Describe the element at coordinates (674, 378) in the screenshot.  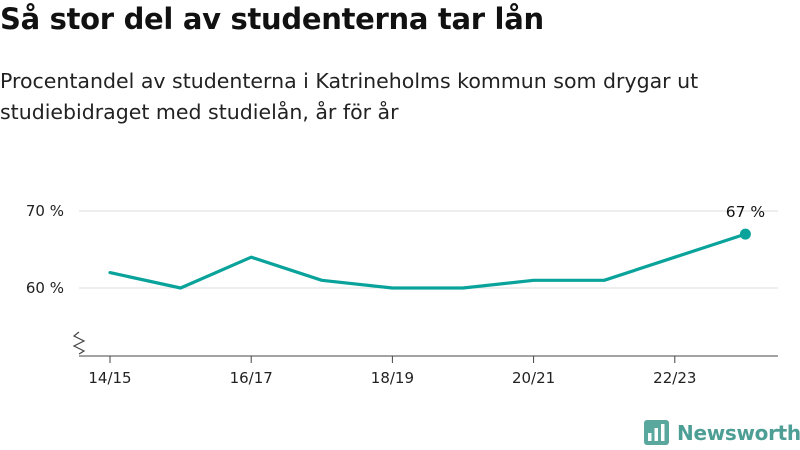
I see `x-tick-label: 22/23` at that location.